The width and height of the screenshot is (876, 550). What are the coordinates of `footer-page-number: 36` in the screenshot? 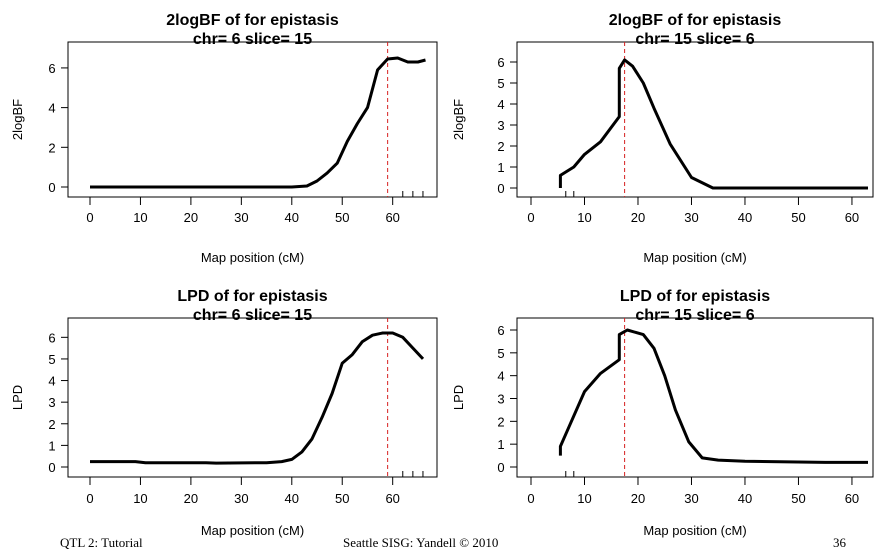 It's located at (839, 542).